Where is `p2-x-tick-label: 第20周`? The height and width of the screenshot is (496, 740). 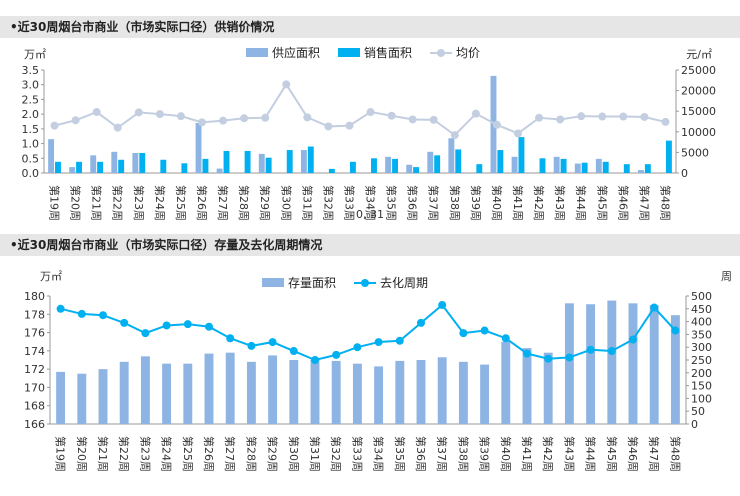
p2-x-tick-label: 第20周 is located at coordinates (82, 454).